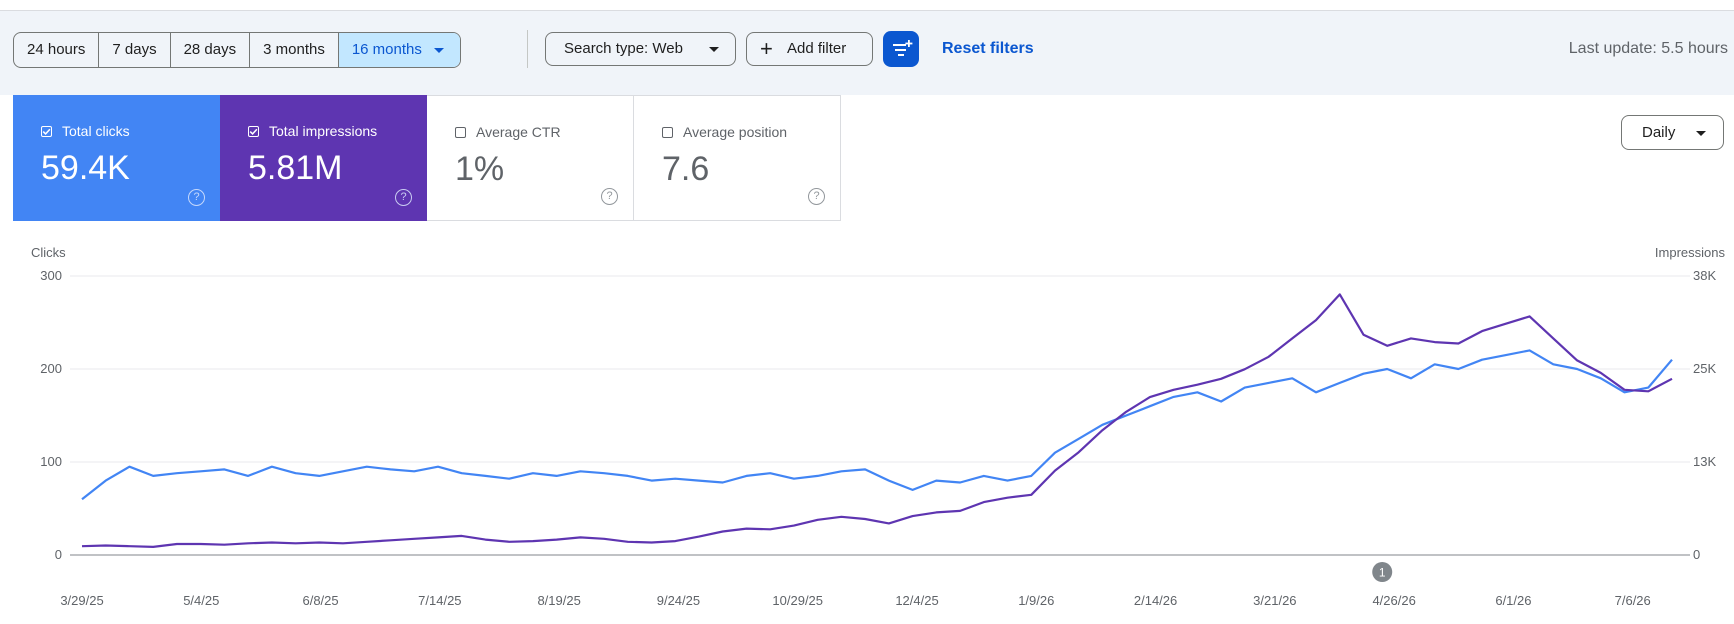  What do you see at coordinates (518, 132) in the screenshot?
I see `metric-label: Average CTR` at bounding box center [518, 132].